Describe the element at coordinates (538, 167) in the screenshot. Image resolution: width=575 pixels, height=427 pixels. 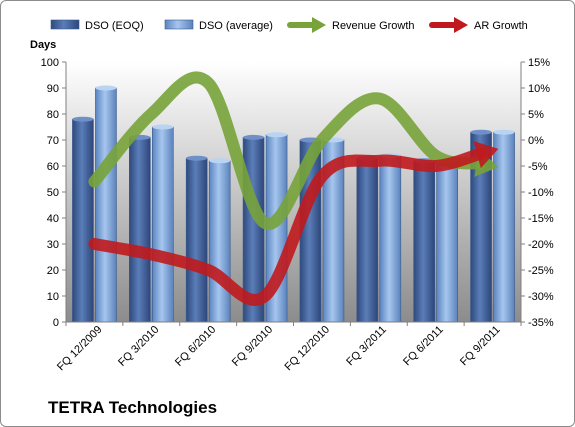
I see `right-tick-label-6: -5%` at that location.